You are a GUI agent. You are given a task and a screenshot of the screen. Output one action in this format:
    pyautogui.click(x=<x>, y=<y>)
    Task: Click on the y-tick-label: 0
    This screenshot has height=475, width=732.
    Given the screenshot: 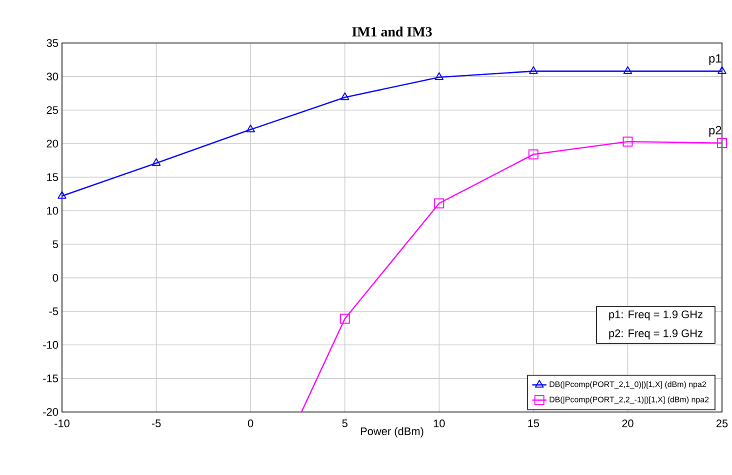 What is the action you would take?
    pyautogui.click(x=55, y=278)
    